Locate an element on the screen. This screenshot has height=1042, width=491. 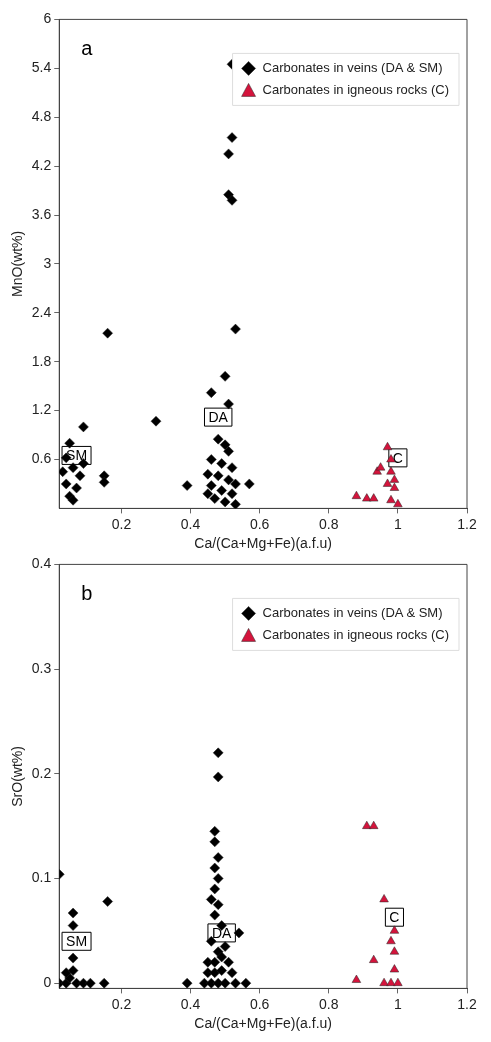
y-tick-label: 5.4 is located at coordinates (41, 67).